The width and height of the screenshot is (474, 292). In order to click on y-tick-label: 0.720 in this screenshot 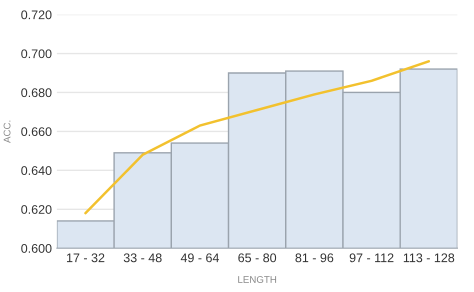, I will do `click(36, 15)`.